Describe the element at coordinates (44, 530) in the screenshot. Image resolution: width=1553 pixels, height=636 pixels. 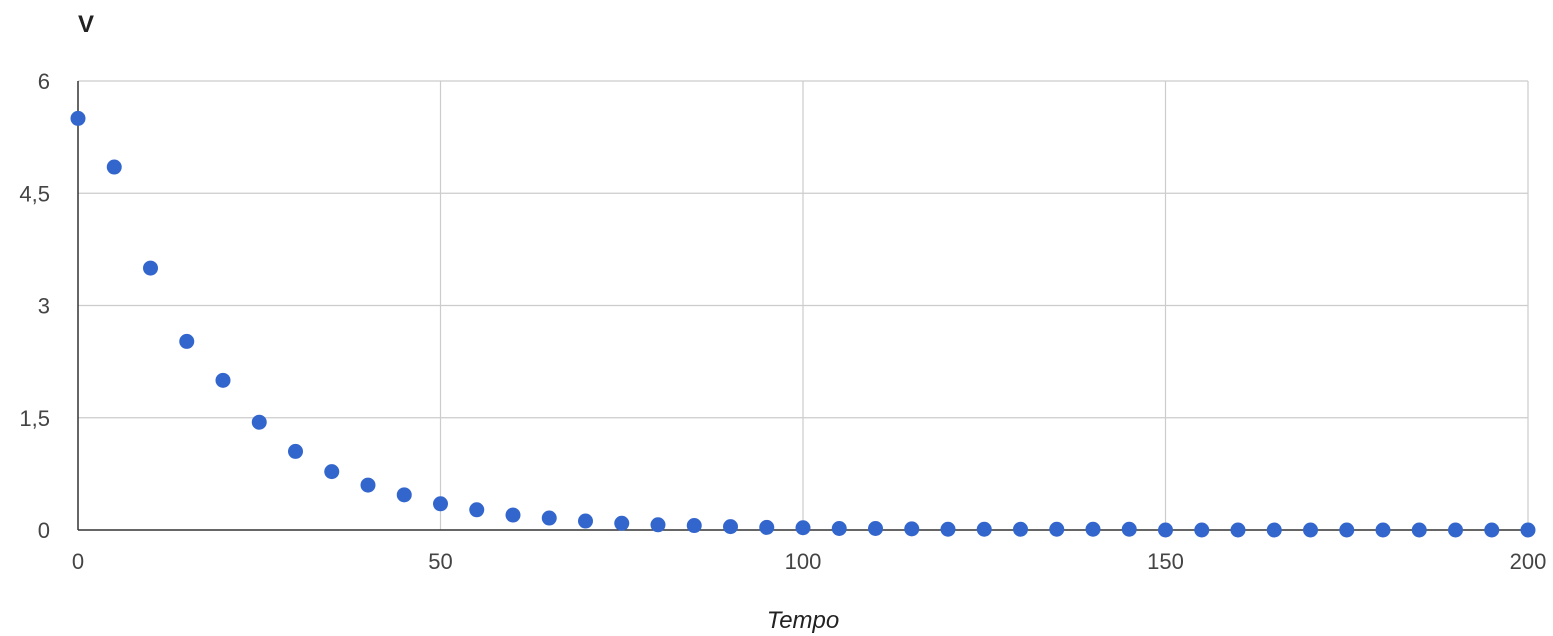
I see `y-tick-label: 0` at that location.